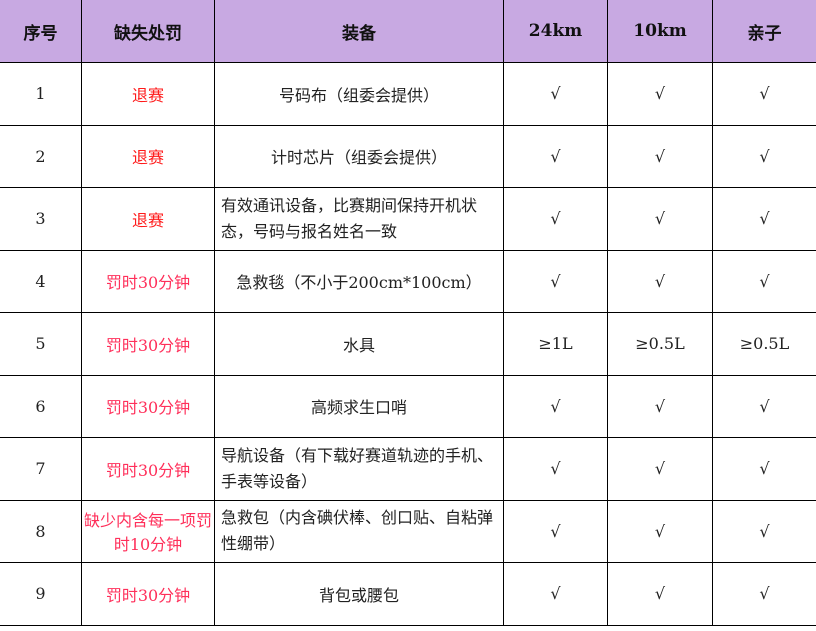  What do you see at coordinates (41, 594) in the screenshot?
I see `row-number: 9` at bounding box center [41, 594].